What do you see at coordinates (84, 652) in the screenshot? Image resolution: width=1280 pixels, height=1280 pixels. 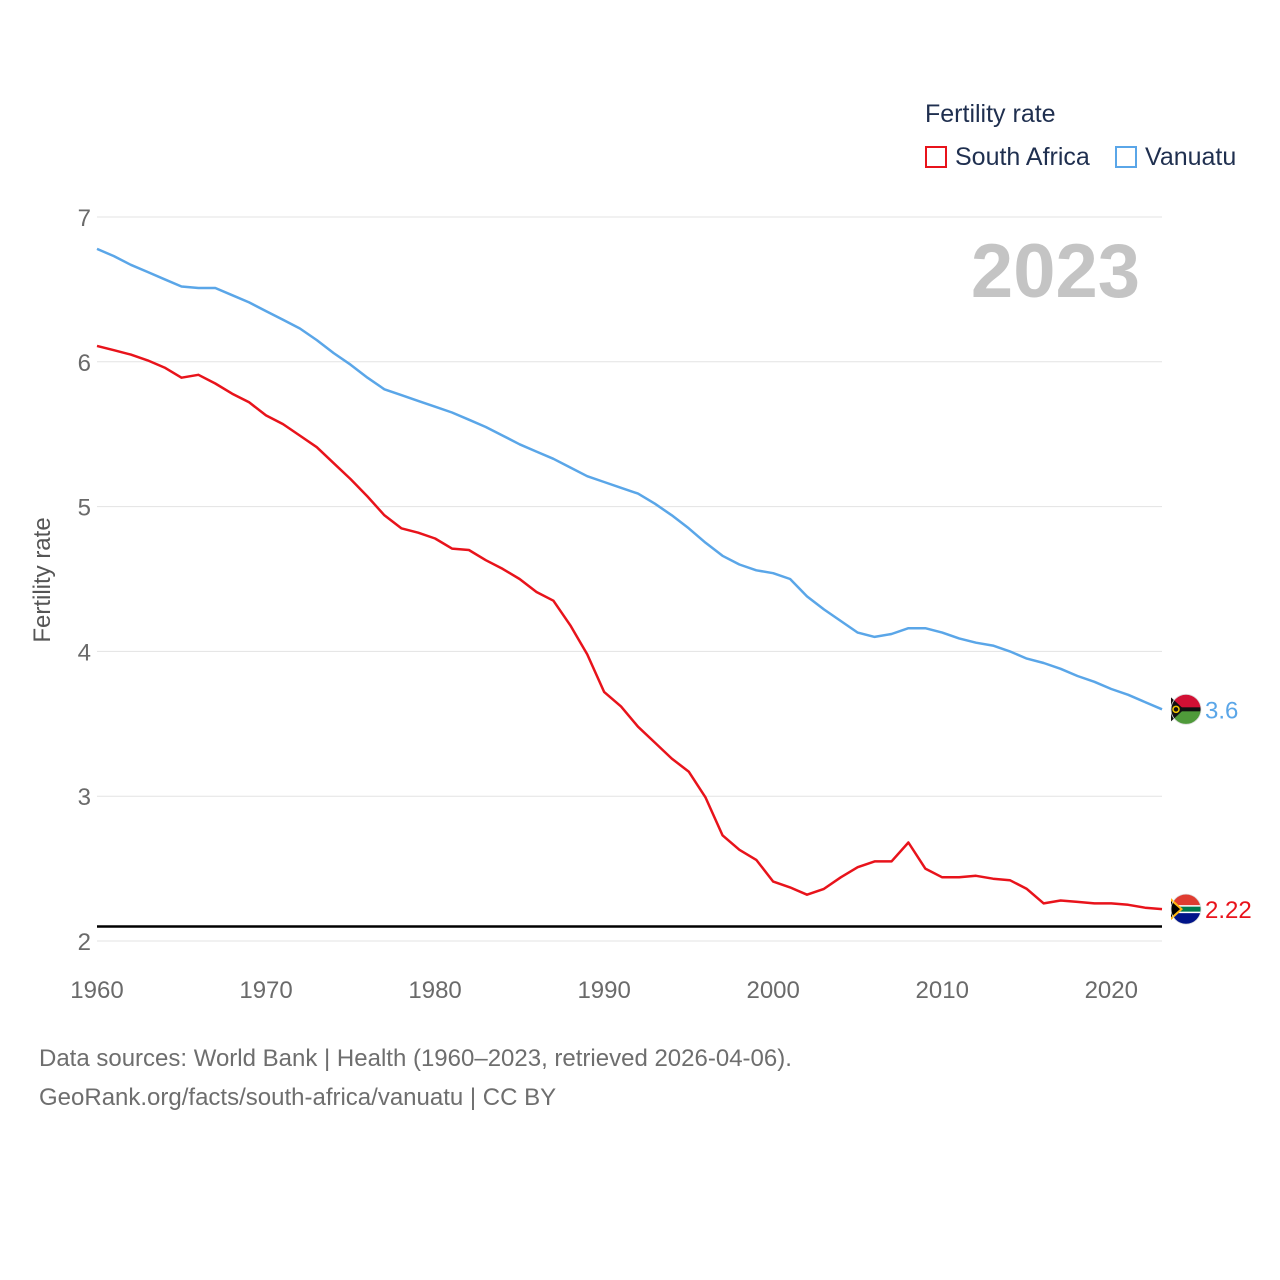 I see `y-tick-label-4: 4` at bounding box center [84, 652].